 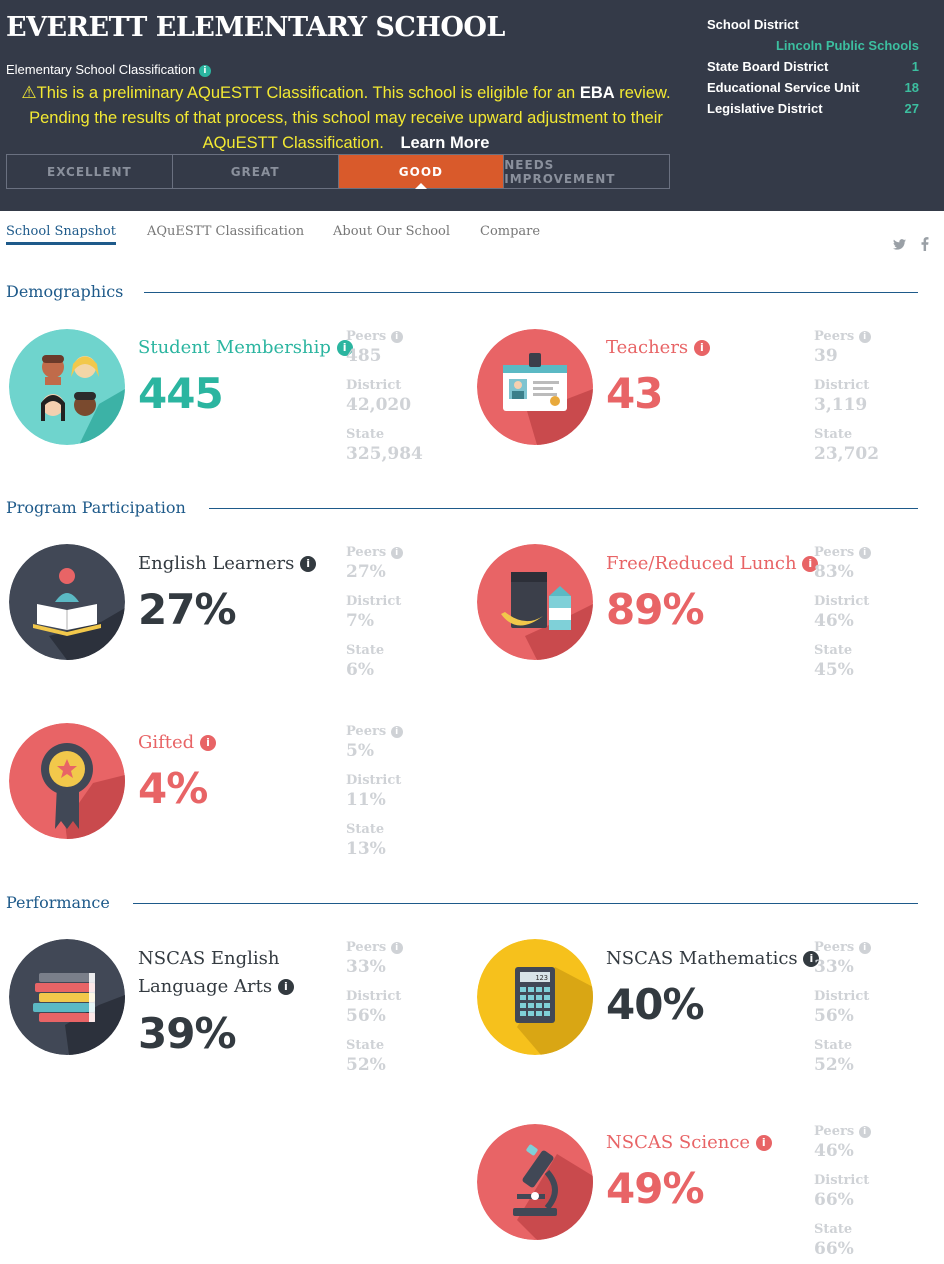 I want to click on rating-great: GREAT, so click(x=256, y=171).